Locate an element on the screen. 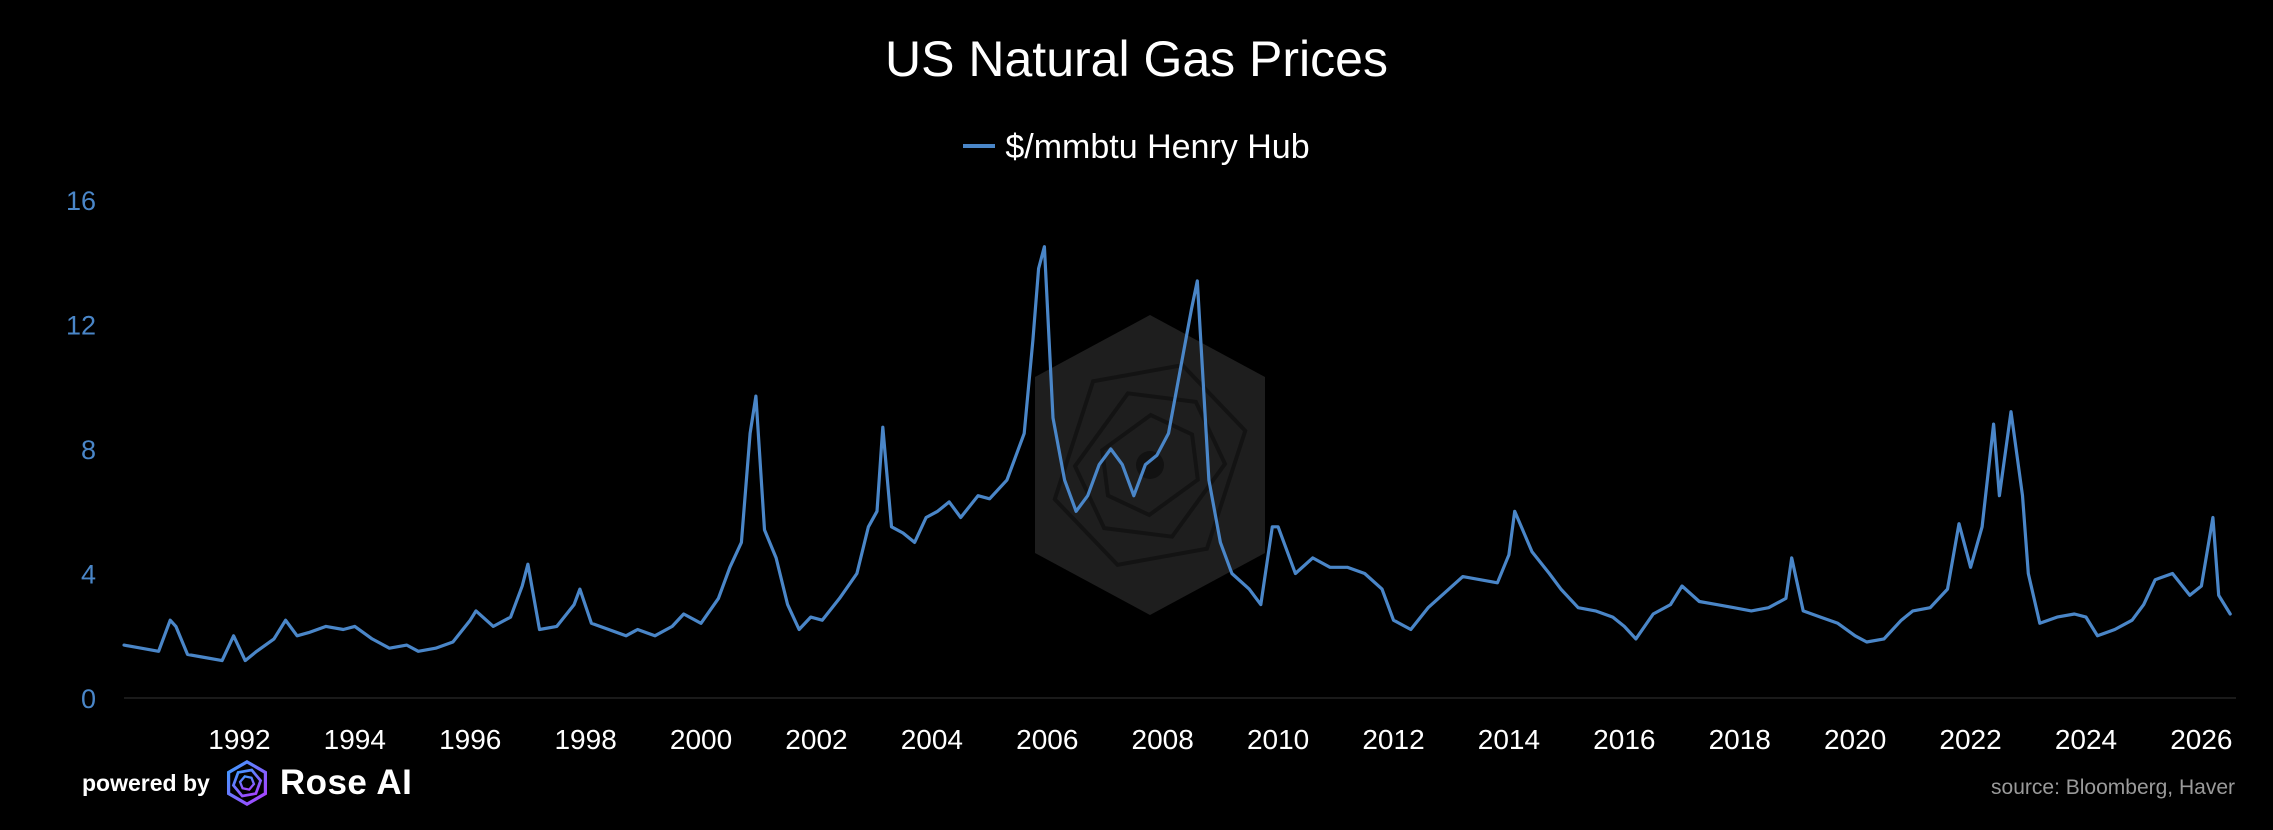 The image size is (2273, 830). x-tick-label: 1992 is located at coordinates (239, 739).